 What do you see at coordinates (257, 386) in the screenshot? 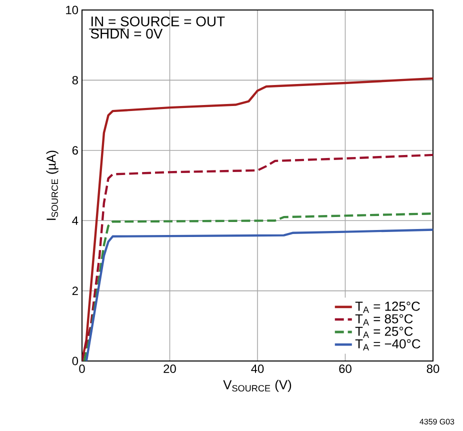
I see `x-axis-title: V$_{SOURCE}$ (V)` at bounding box center [257, 386].